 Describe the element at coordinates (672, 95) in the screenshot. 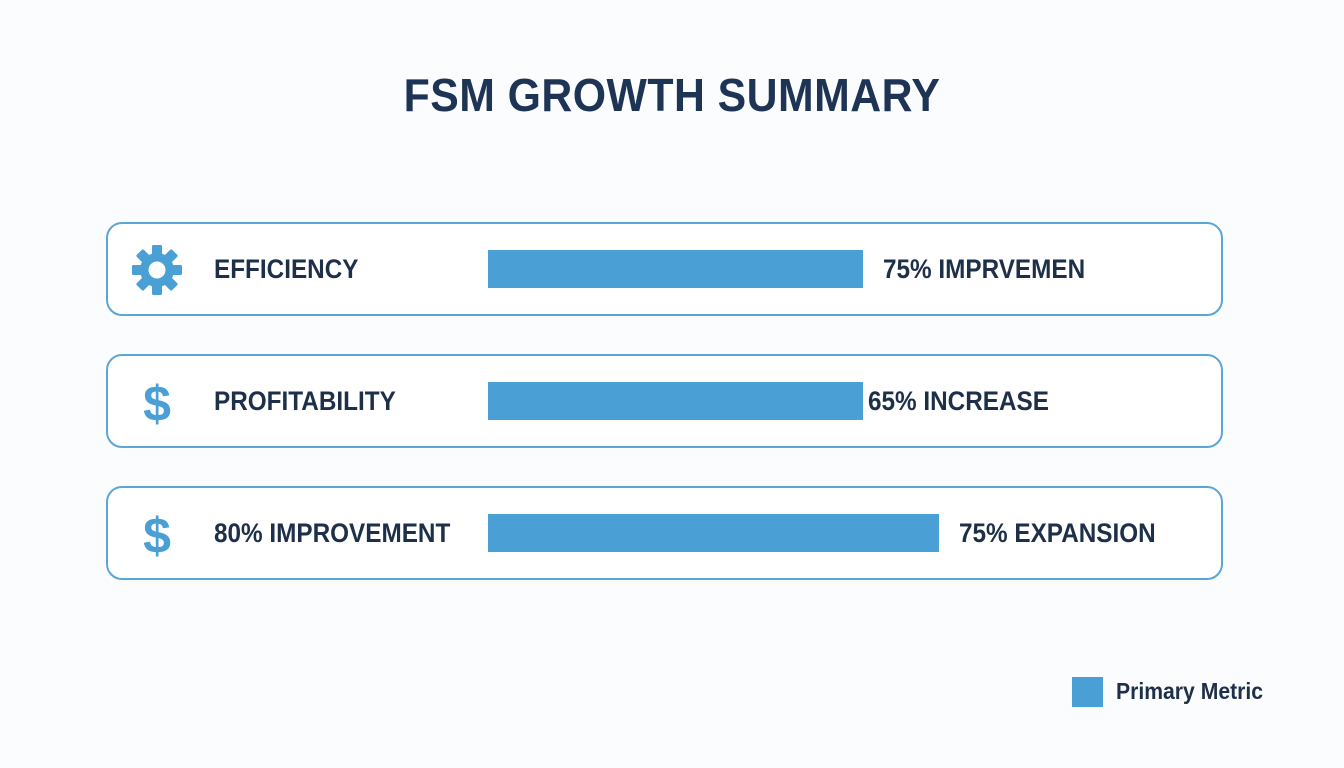

I see `chart-title: FSM GROWTH SUMMARY` at that location.